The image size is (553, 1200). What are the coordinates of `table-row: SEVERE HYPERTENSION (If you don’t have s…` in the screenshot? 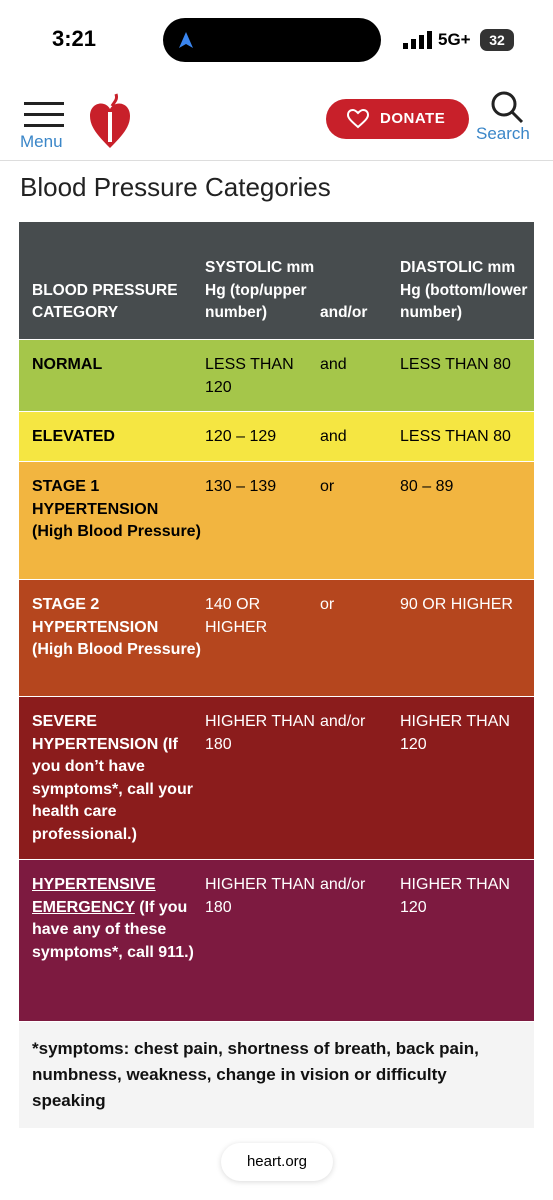 It's located at (276, 778).